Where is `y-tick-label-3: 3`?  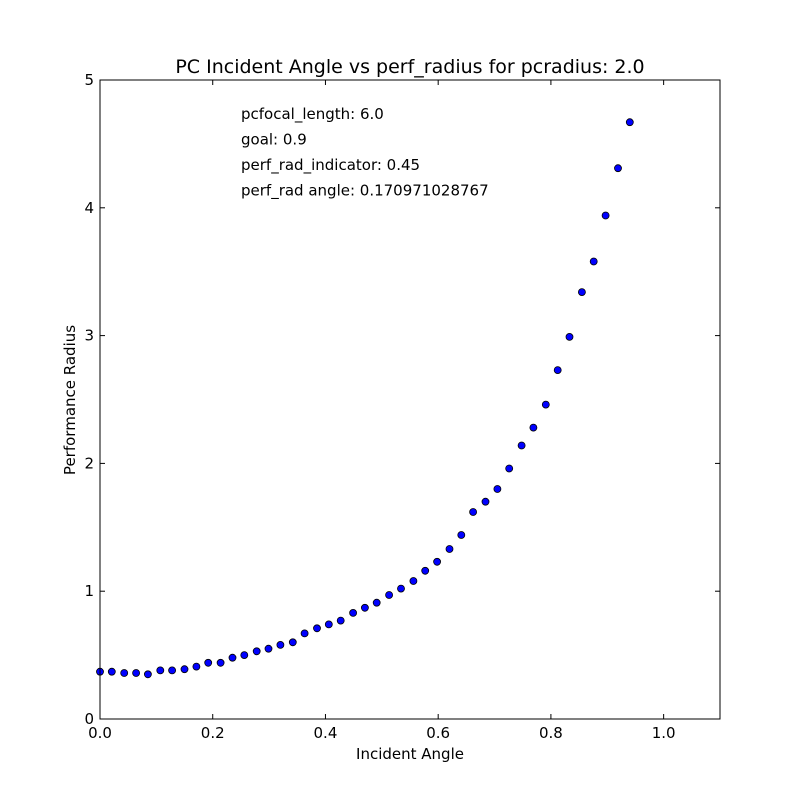
y-tick-label-3: 3 is located at coordinates (89, 336).